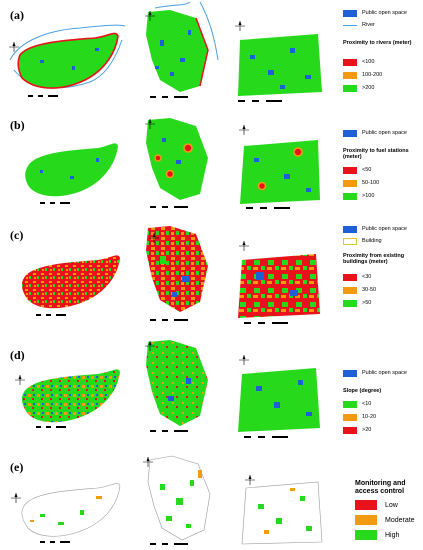 This screenshot has width=423, height=550. I want to click on legend-title: Proximity to fuel stations (meter), so click(376, 154).